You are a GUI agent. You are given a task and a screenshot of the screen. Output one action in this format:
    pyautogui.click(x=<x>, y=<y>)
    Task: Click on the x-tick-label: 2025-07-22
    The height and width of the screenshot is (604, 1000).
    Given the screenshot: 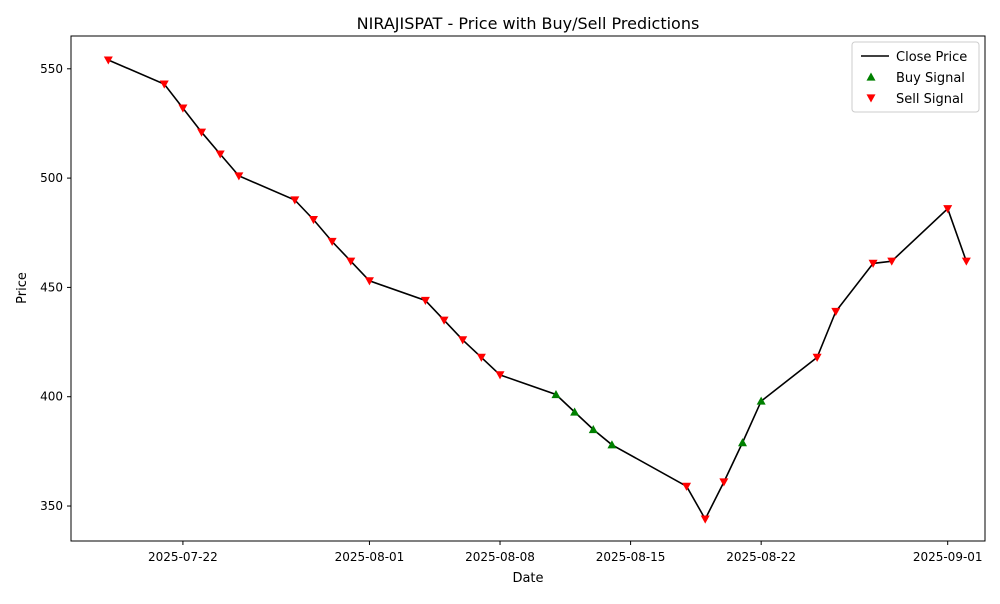 What is the action you would take?
    pyautogui.click(x=183, y=557)
    